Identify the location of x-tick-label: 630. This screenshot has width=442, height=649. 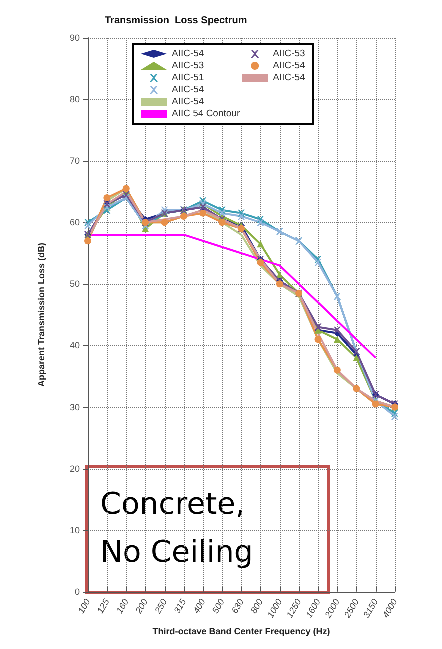
(238, 606).